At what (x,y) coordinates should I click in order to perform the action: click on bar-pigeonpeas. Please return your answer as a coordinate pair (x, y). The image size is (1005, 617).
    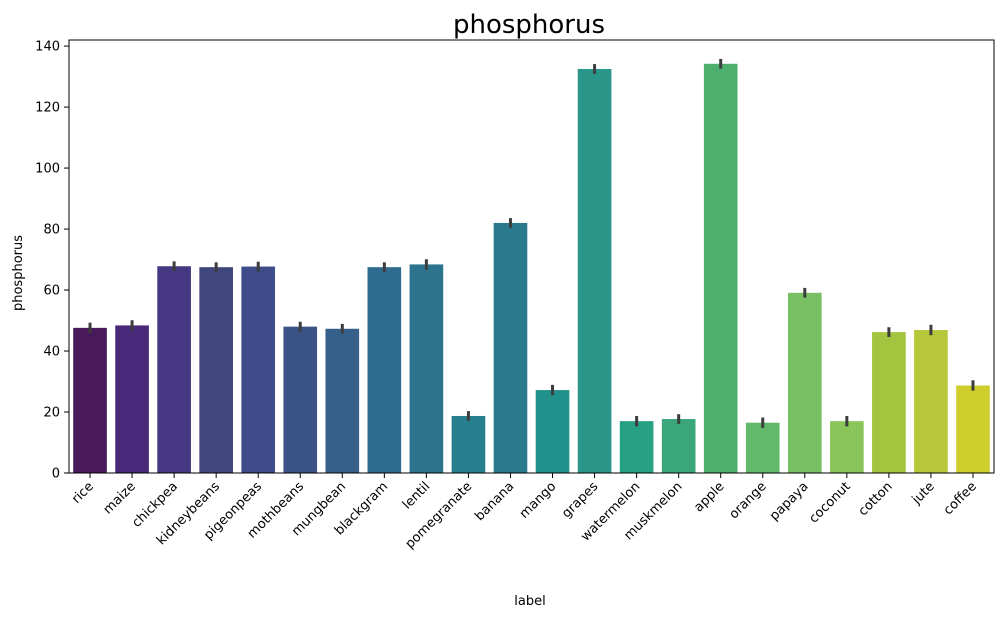
    Looking at the image, I should click on (258, 369).